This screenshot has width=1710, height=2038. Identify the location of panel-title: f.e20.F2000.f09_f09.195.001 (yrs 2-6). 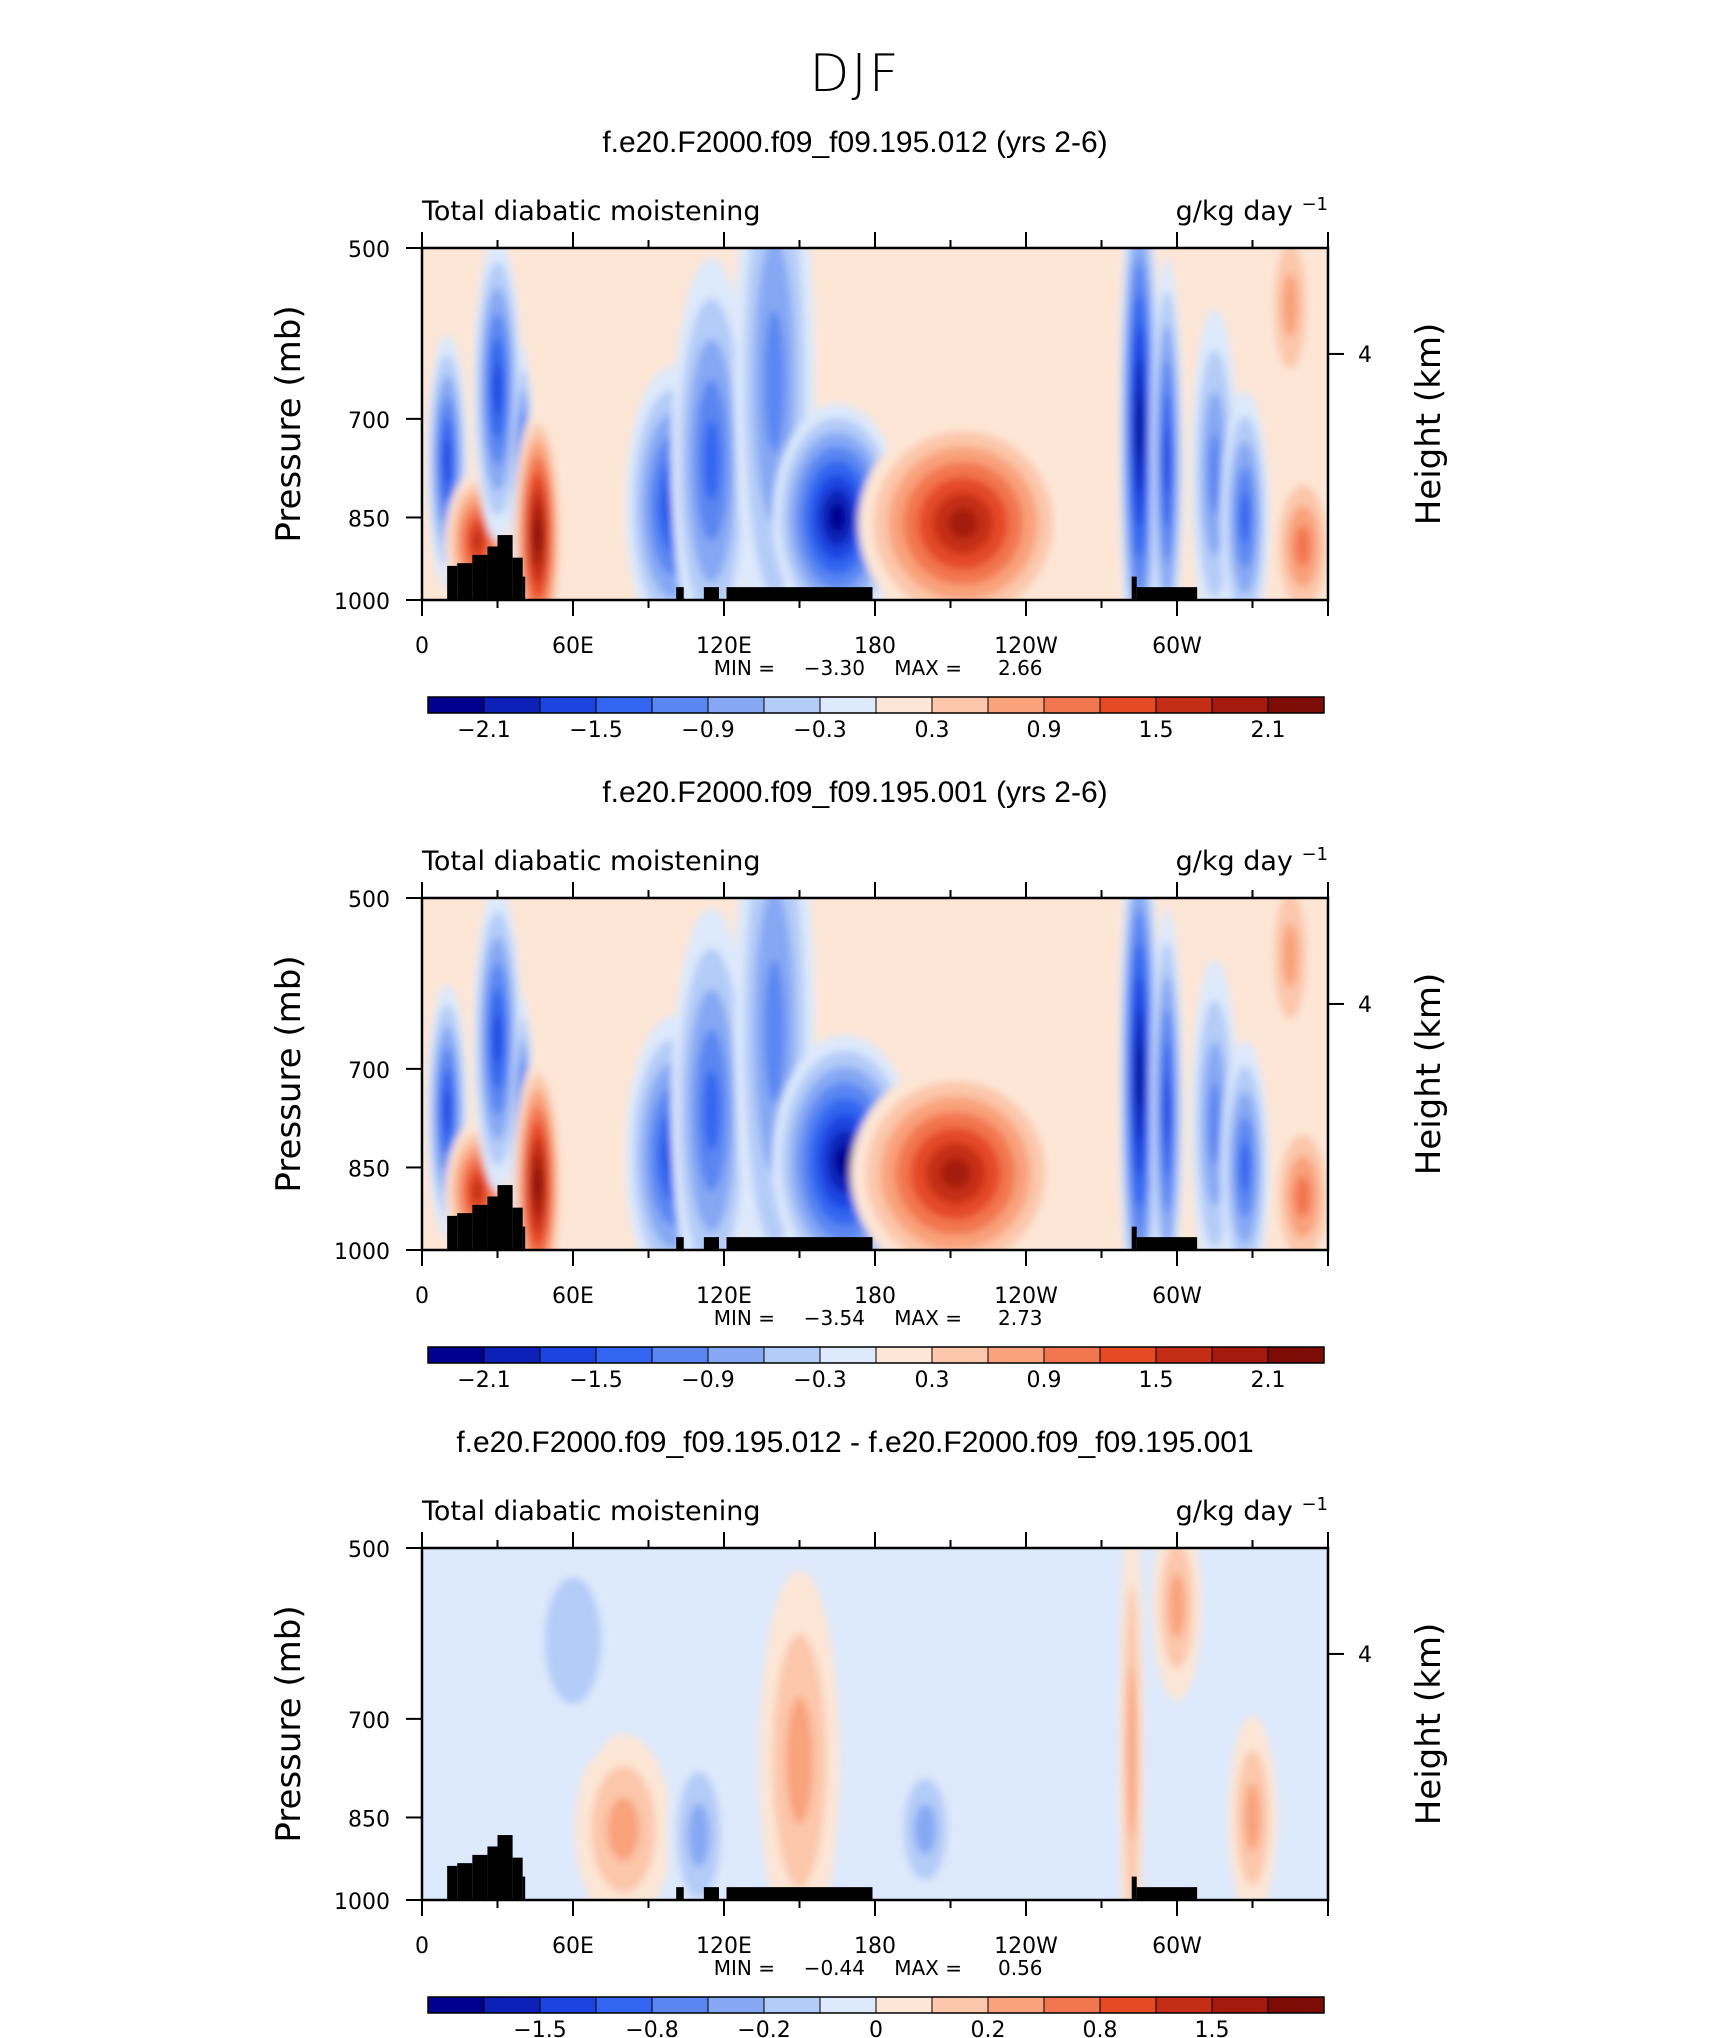
(854, 792).